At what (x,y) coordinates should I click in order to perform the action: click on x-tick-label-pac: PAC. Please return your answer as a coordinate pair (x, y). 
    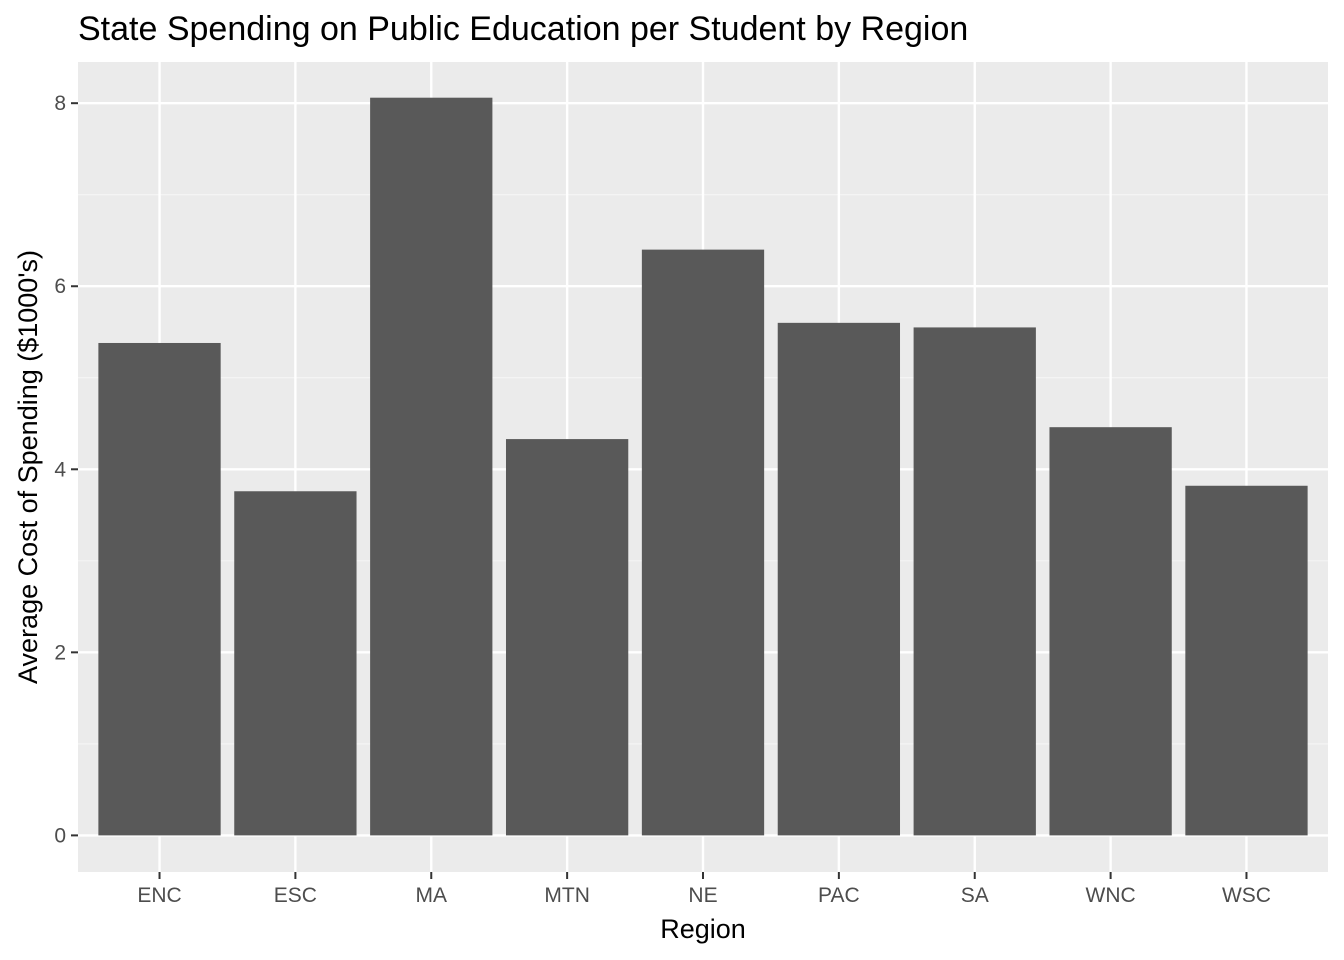
    Looking at the image, I should click on (839, 895).